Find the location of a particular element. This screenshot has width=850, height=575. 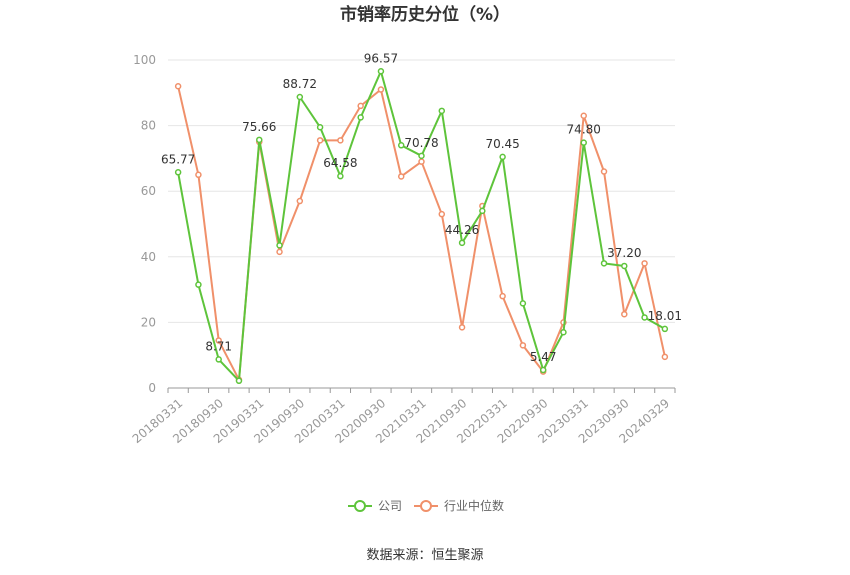

data-label: 37.20 is located at coordinates (624, 253).